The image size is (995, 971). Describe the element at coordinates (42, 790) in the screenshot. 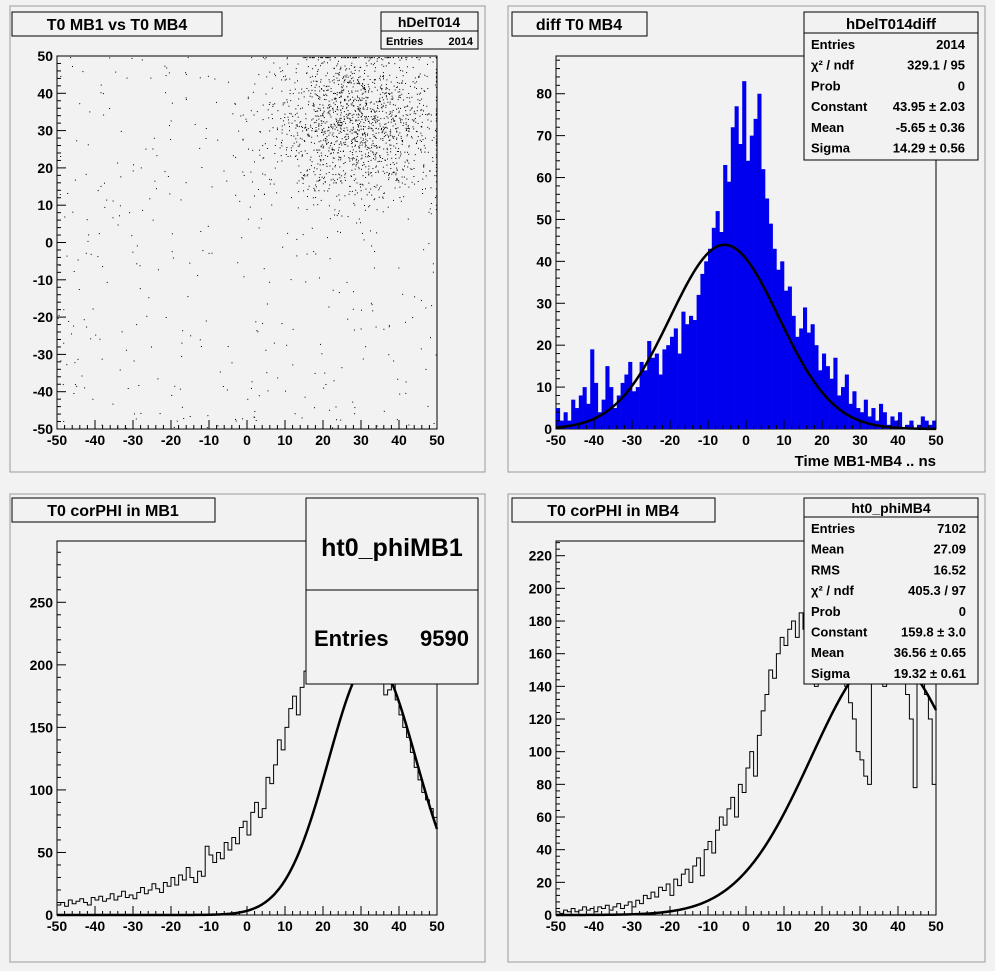

I see `y-tick-label: 100` at that location.